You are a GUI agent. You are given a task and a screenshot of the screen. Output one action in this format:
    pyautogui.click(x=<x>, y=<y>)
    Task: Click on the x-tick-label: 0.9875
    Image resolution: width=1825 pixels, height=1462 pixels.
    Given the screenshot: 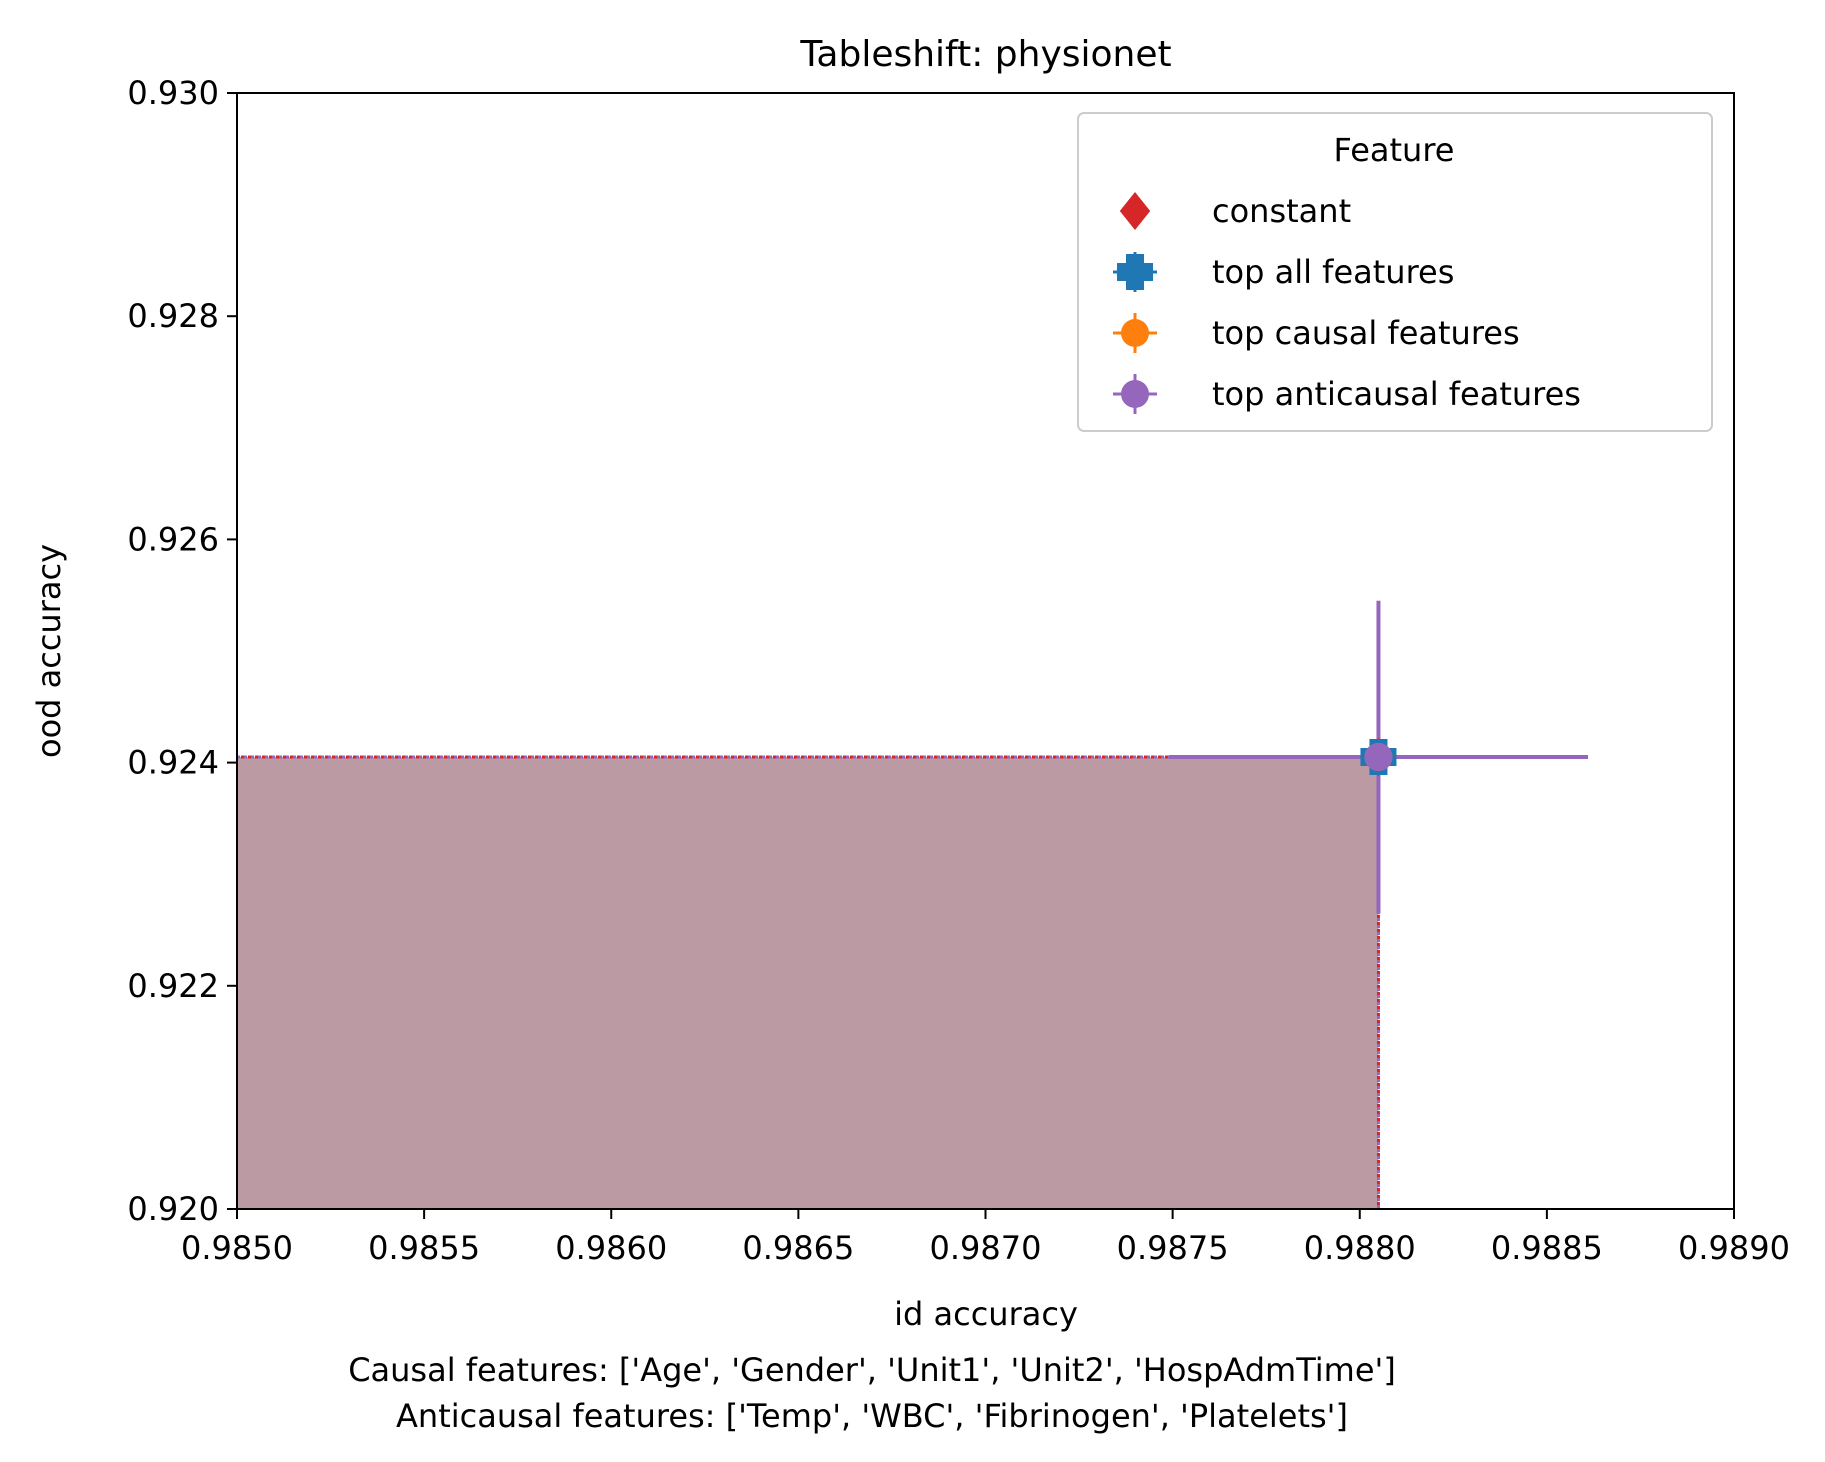 What is the action you would take?
    pyautogui.click(x=1173, y=1248)
    